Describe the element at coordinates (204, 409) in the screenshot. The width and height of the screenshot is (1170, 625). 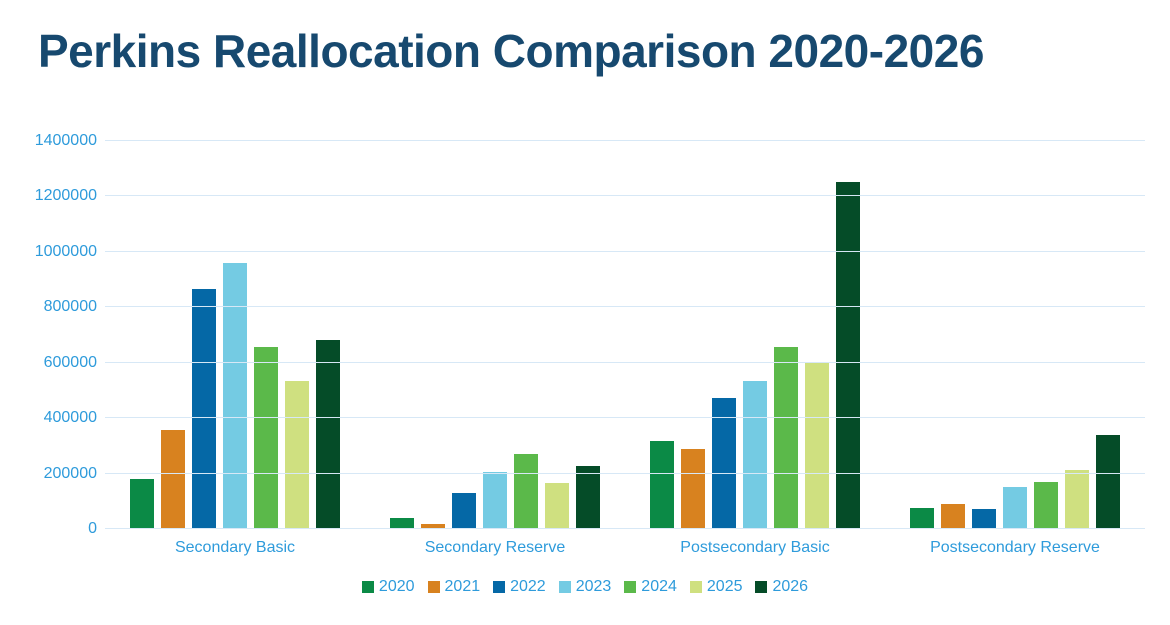
I see `bar-2022-secondary-basic` at that location.